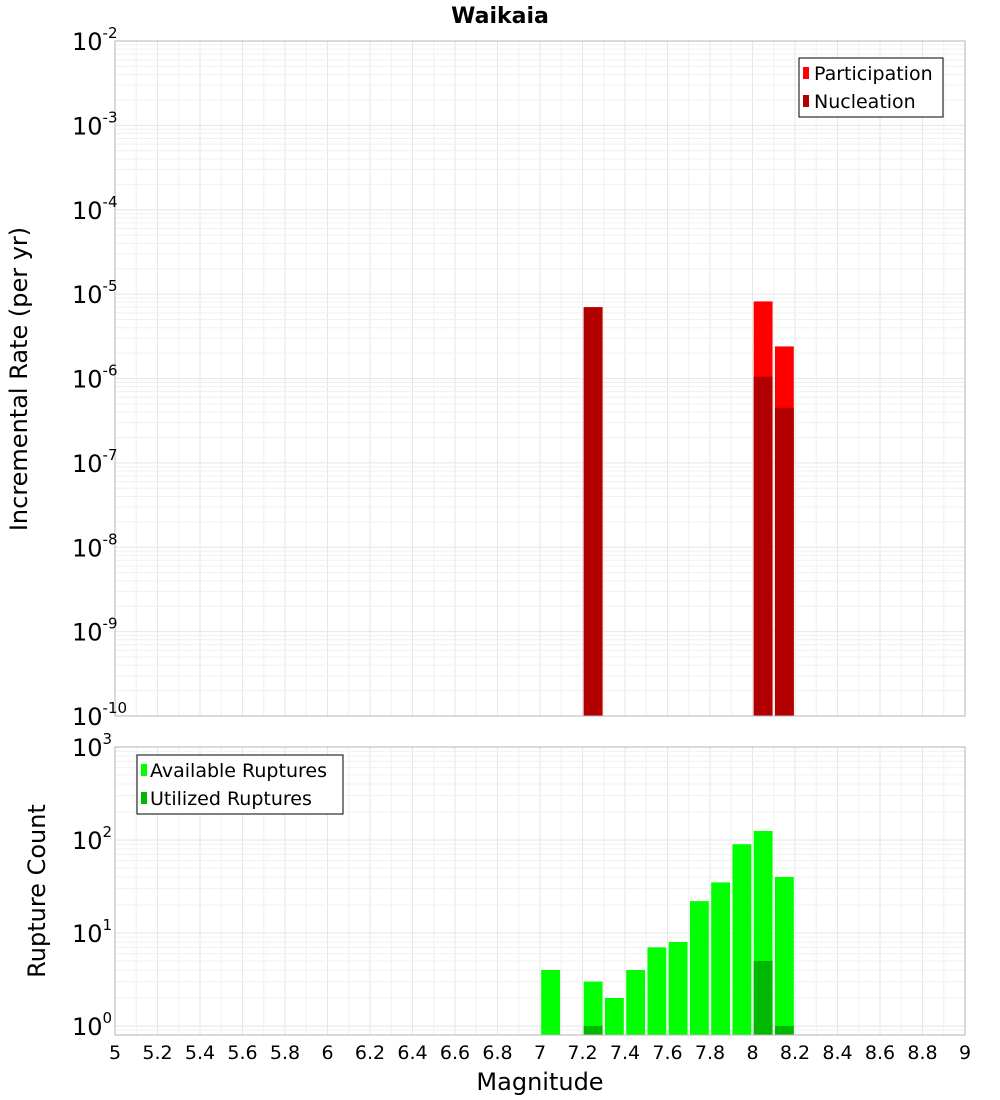  I want to click on legend-label-participation: Participation, so click(873, 74).